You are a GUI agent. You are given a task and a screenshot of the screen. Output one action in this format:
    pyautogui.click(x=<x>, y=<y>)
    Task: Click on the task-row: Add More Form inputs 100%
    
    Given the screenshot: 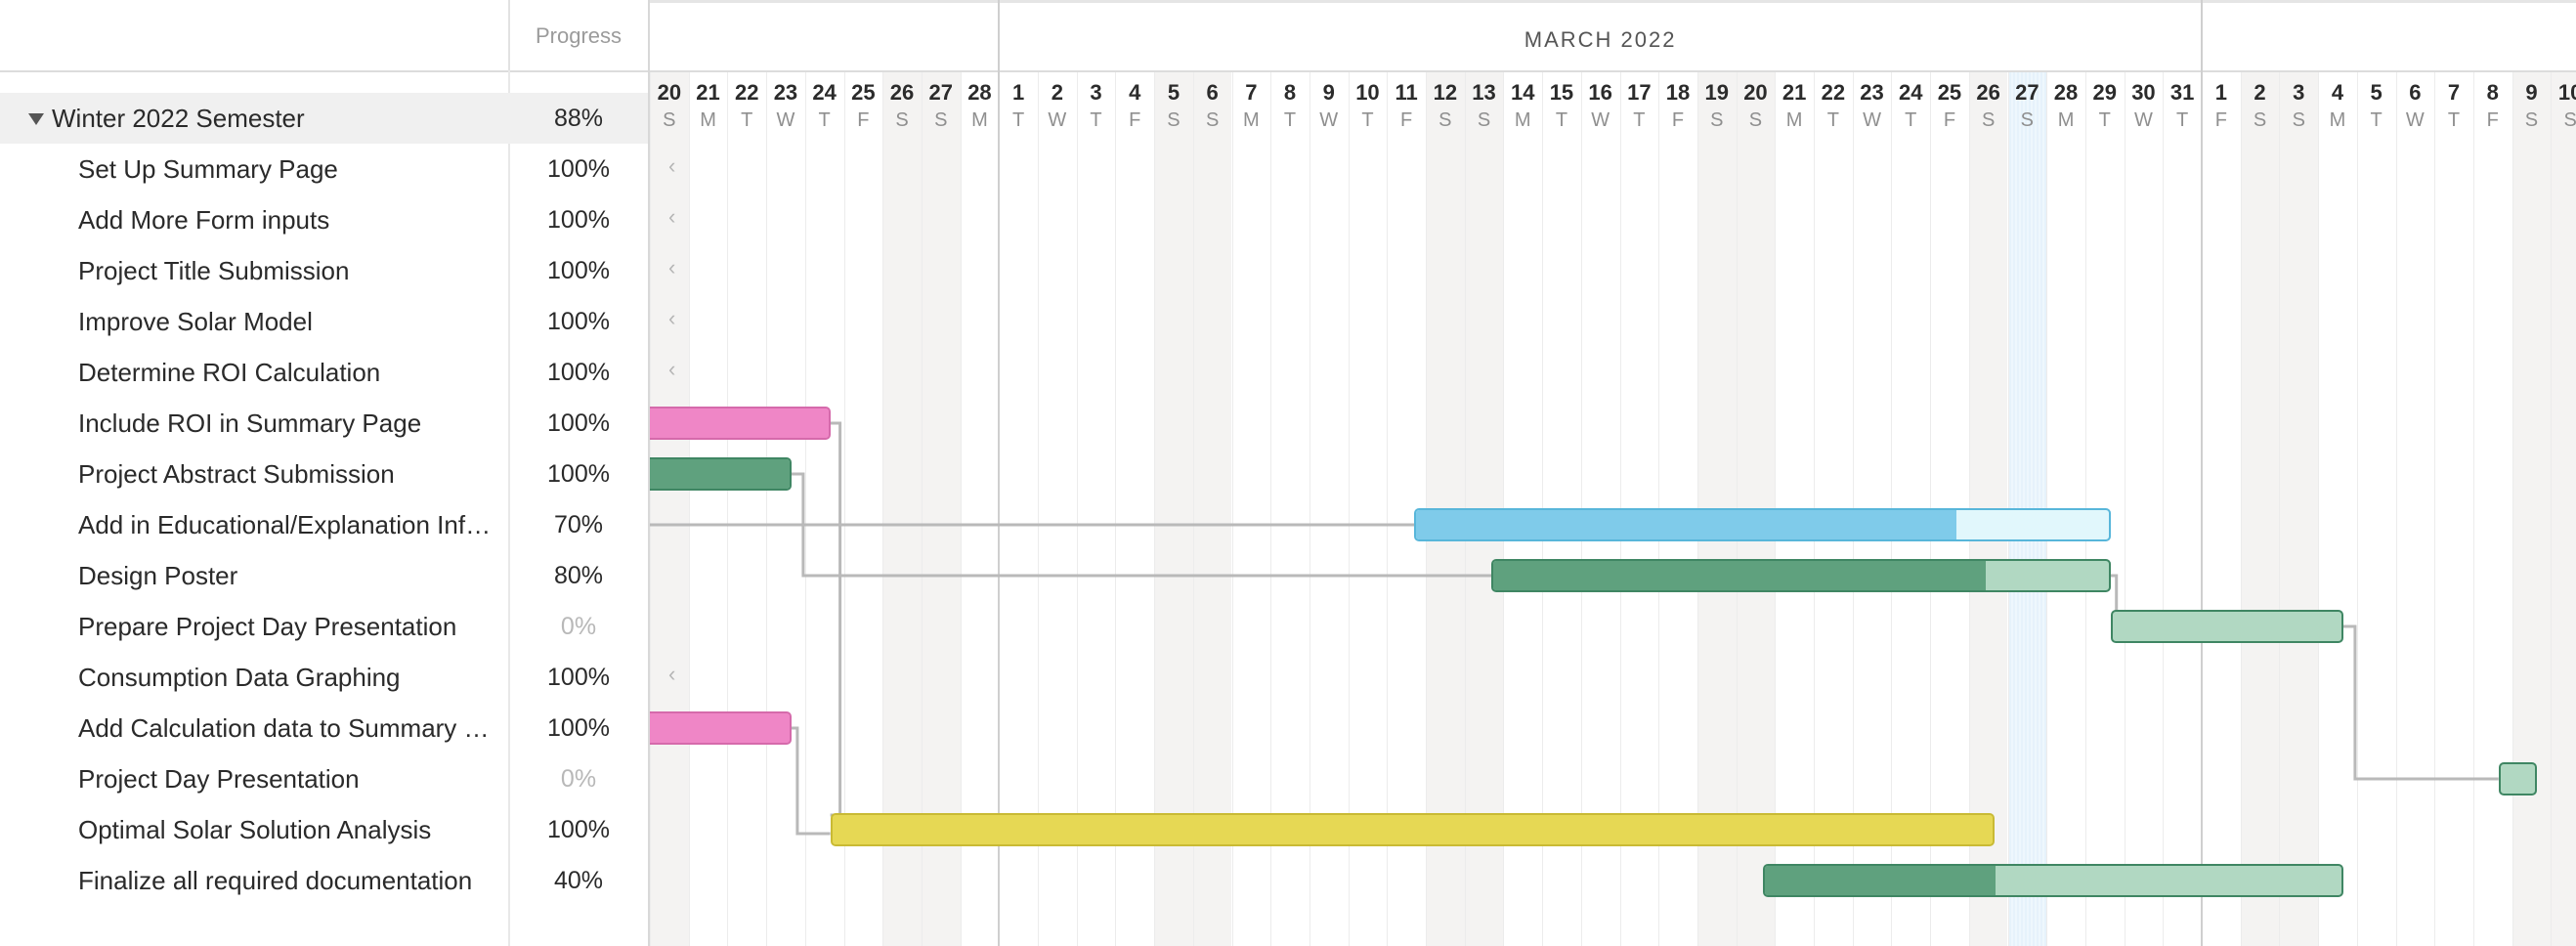 What is the action you would take?
    pyautogui.click(x=324, y=219)
    